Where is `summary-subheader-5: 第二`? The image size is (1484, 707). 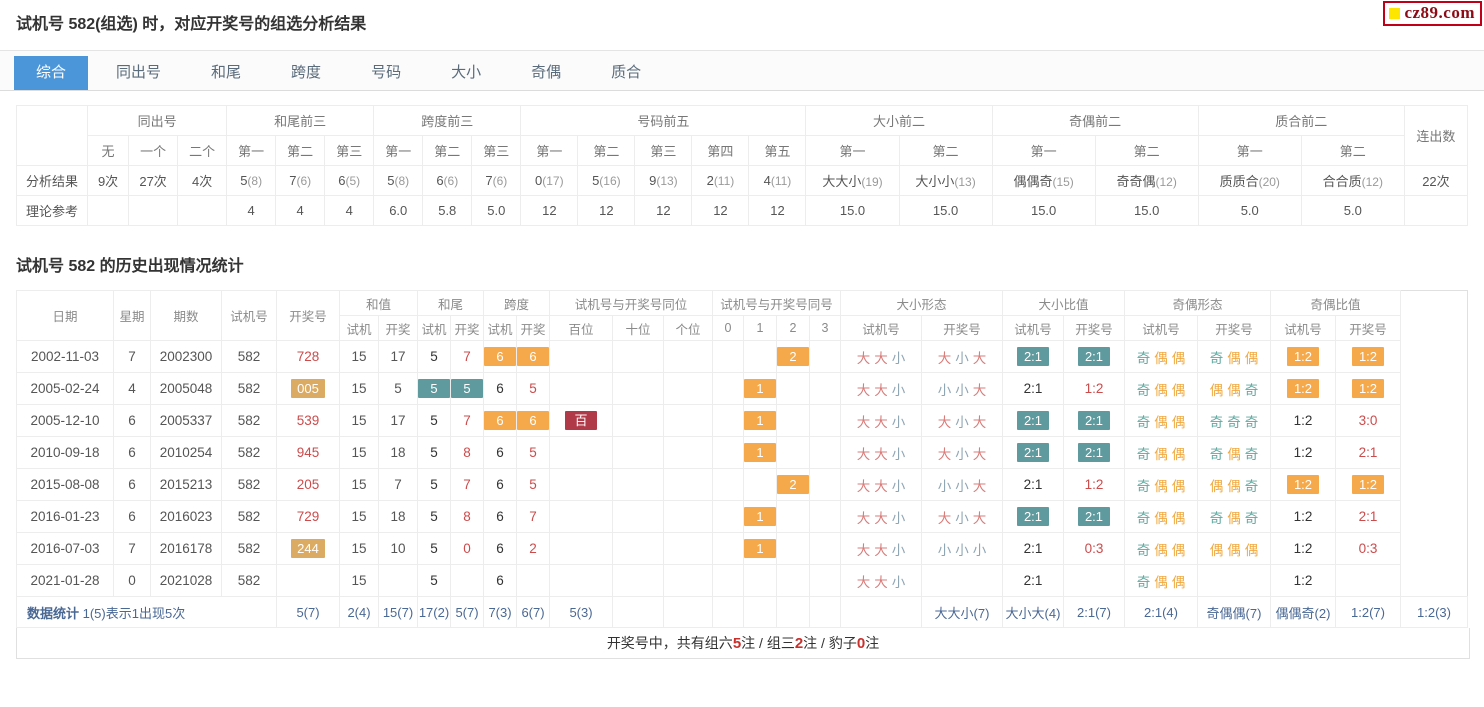
summary-subheader-5: 第二 is located at coordinates (300, 150).